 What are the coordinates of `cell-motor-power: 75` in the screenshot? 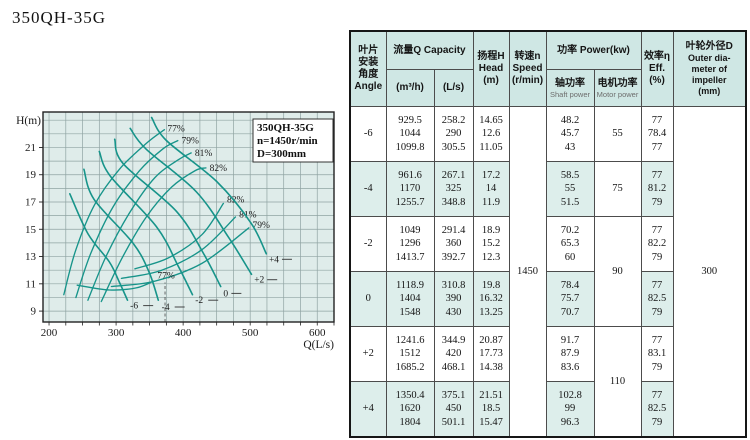 It's located at (617, 189).